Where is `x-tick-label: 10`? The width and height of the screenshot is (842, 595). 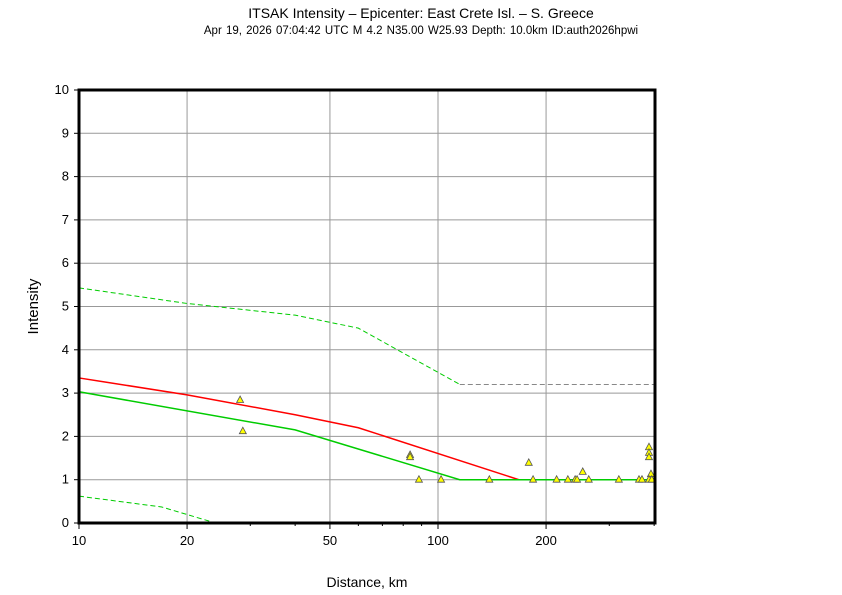
x-tick-label: 10 is located at coordinates (79, 540).